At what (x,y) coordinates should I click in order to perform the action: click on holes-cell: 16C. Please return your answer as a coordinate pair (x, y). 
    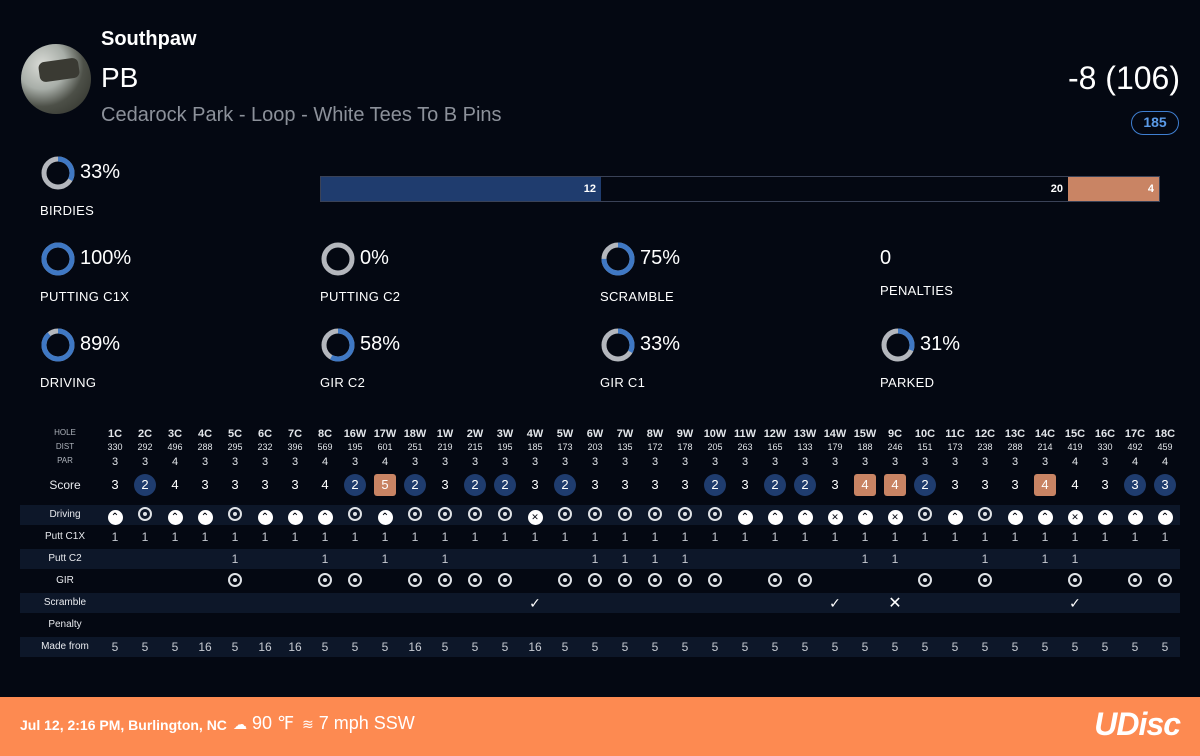
    Looking at the image, I should click on (1105, 434).